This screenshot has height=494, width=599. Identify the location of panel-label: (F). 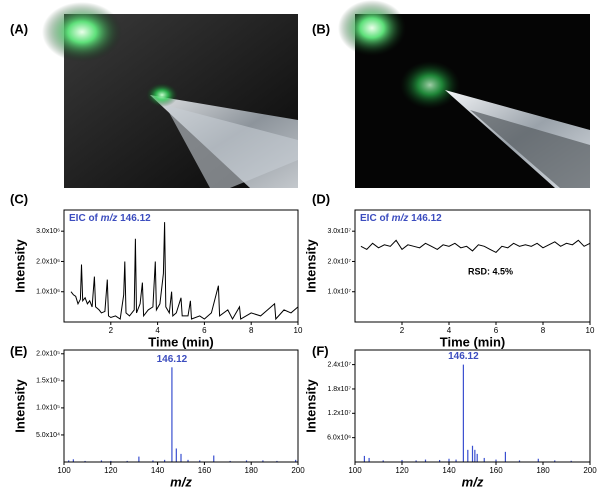
(320, 350).